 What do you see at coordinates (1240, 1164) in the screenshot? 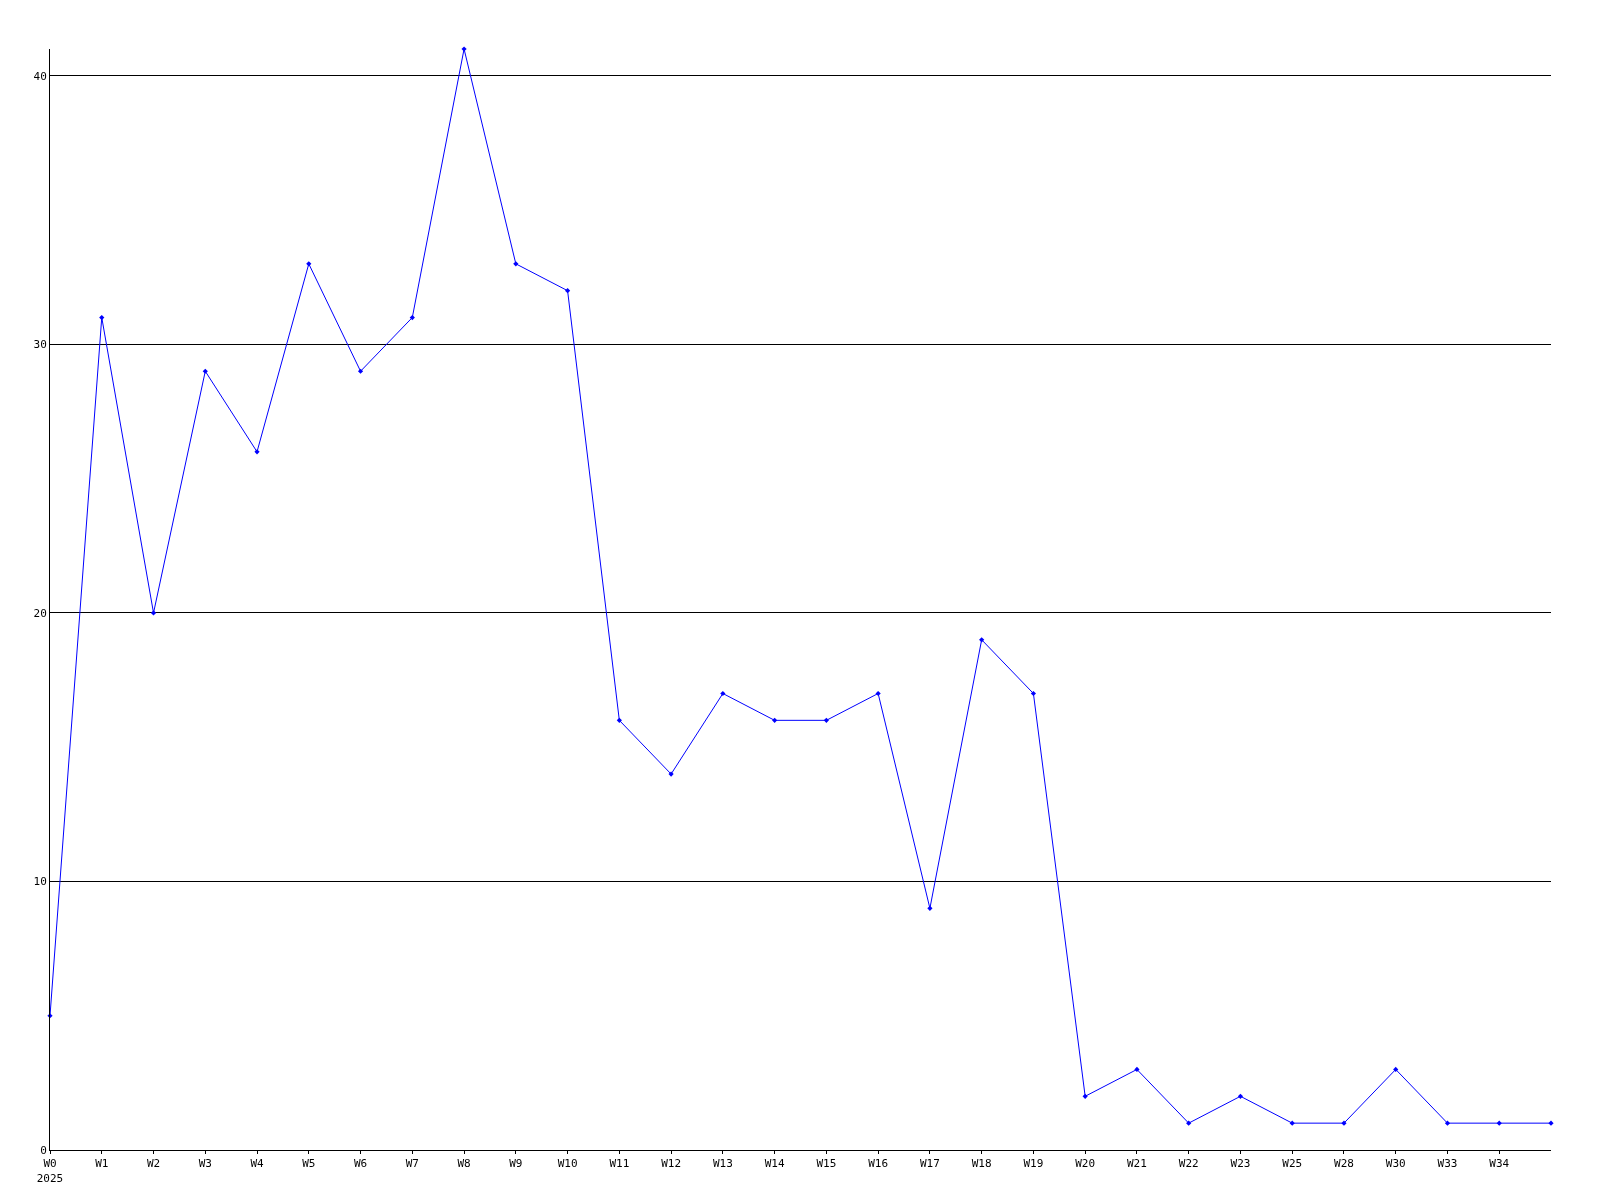
I see `x-tick-label: W23` at bounding box center [1240, 1164].